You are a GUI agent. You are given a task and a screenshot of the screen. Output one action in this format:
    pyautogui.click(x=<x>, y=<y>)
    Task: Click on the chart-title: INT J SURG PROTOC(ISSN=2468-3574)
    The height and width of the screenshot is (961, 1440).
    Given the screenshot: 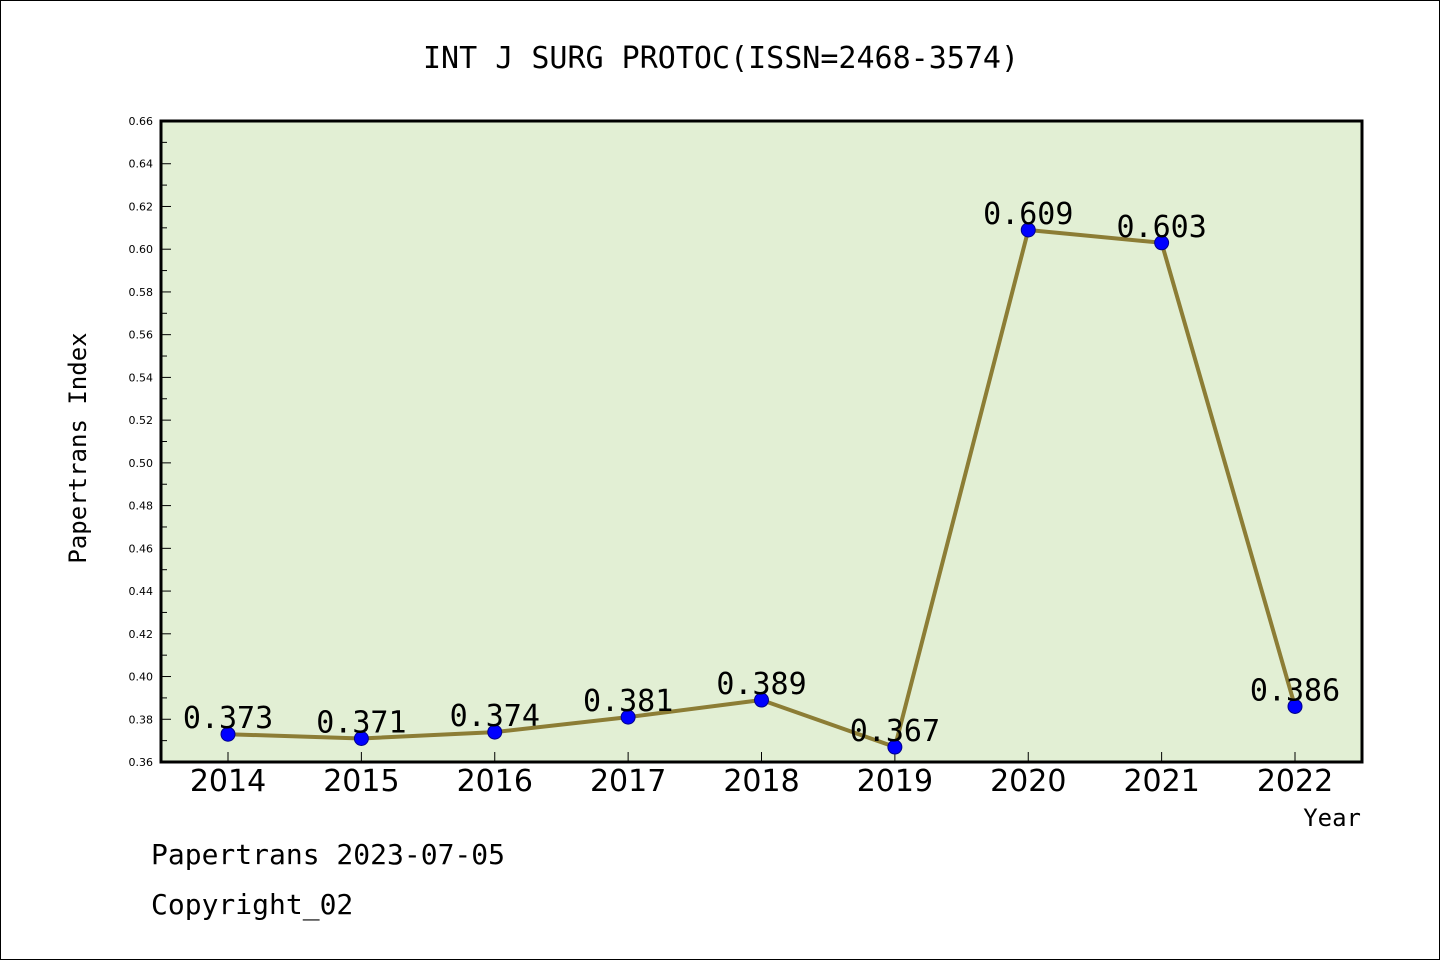 What is the action you would take?
    pyautogui.click(x=721, y=58)
    